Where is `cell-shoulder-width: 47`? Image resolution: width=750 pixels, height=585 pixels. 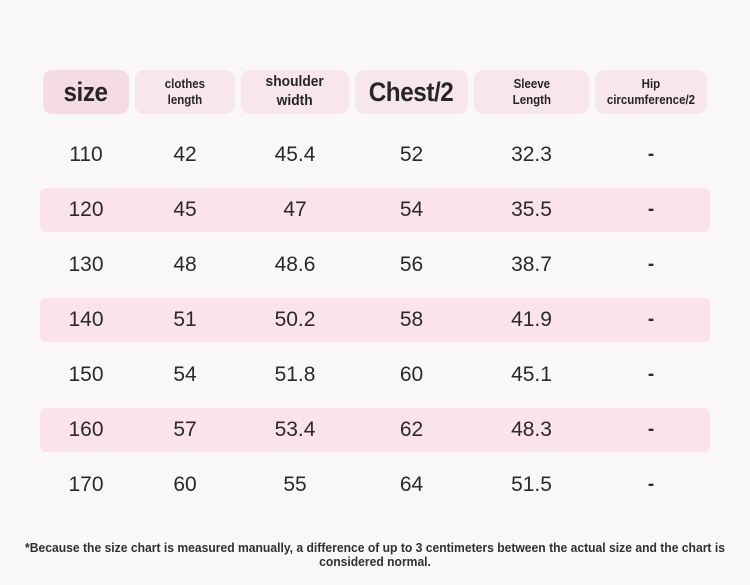
cell-shoulder-width: 47 is located at coordinates (295, 209).